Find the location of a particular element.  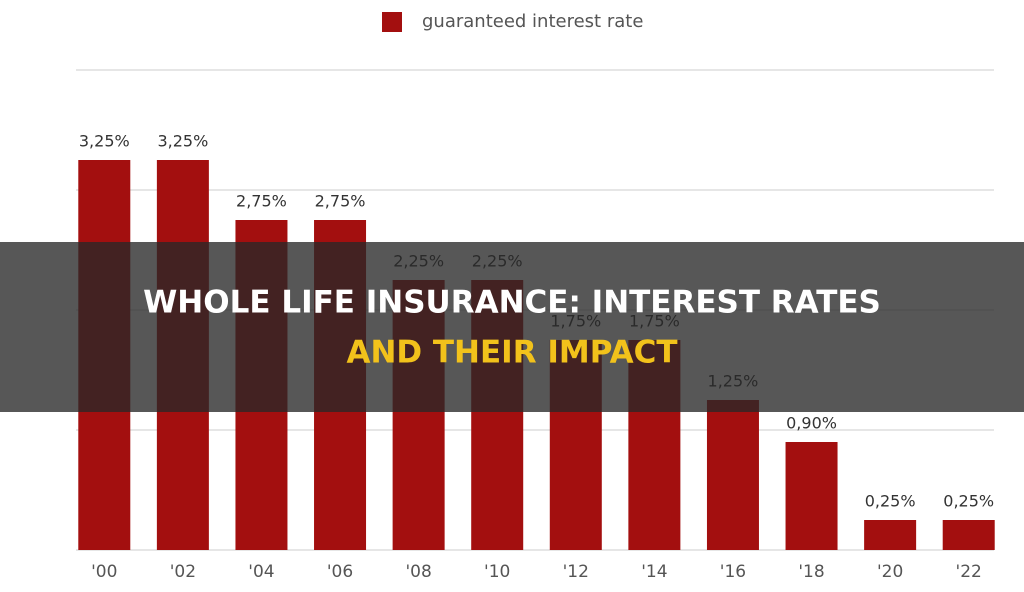

x-tick-label: '04 is located at coordinates (261, 572).